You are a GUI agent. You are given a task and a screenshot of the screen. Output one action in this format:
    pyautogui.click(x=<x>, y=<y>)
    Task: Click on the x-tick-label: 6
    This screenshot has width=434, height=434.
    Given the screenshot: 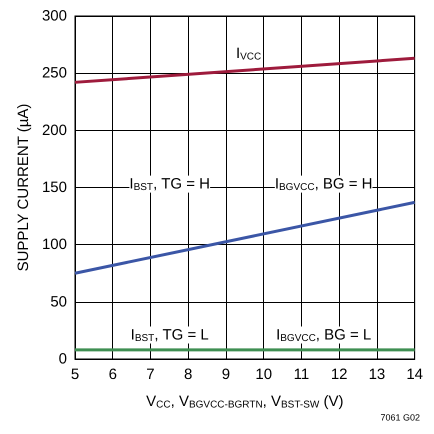 What is the action you would take?
    pyautogui.click(x=112, y=374)
    